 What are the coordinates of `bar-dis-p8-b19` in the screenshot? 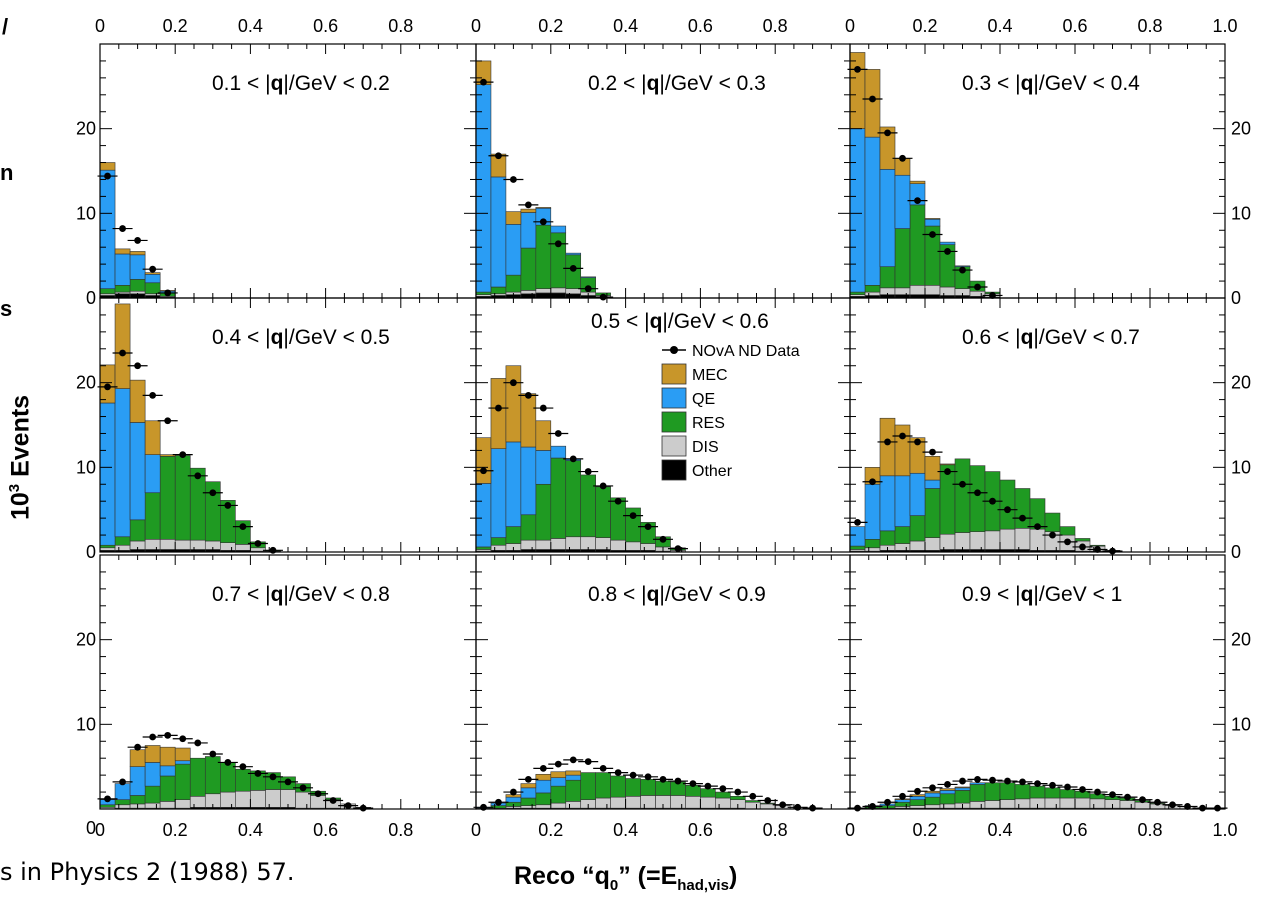 It's located at (752, 805).